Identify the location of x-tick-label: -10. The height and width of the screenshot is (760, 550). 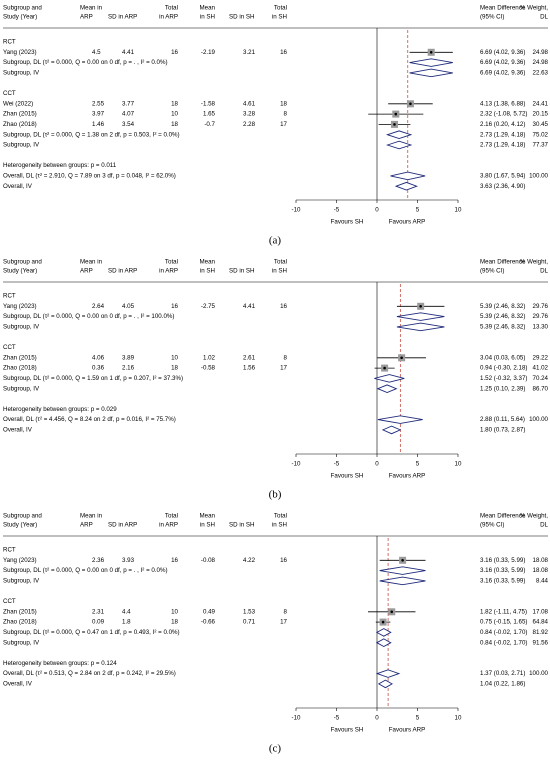
(297, 464).